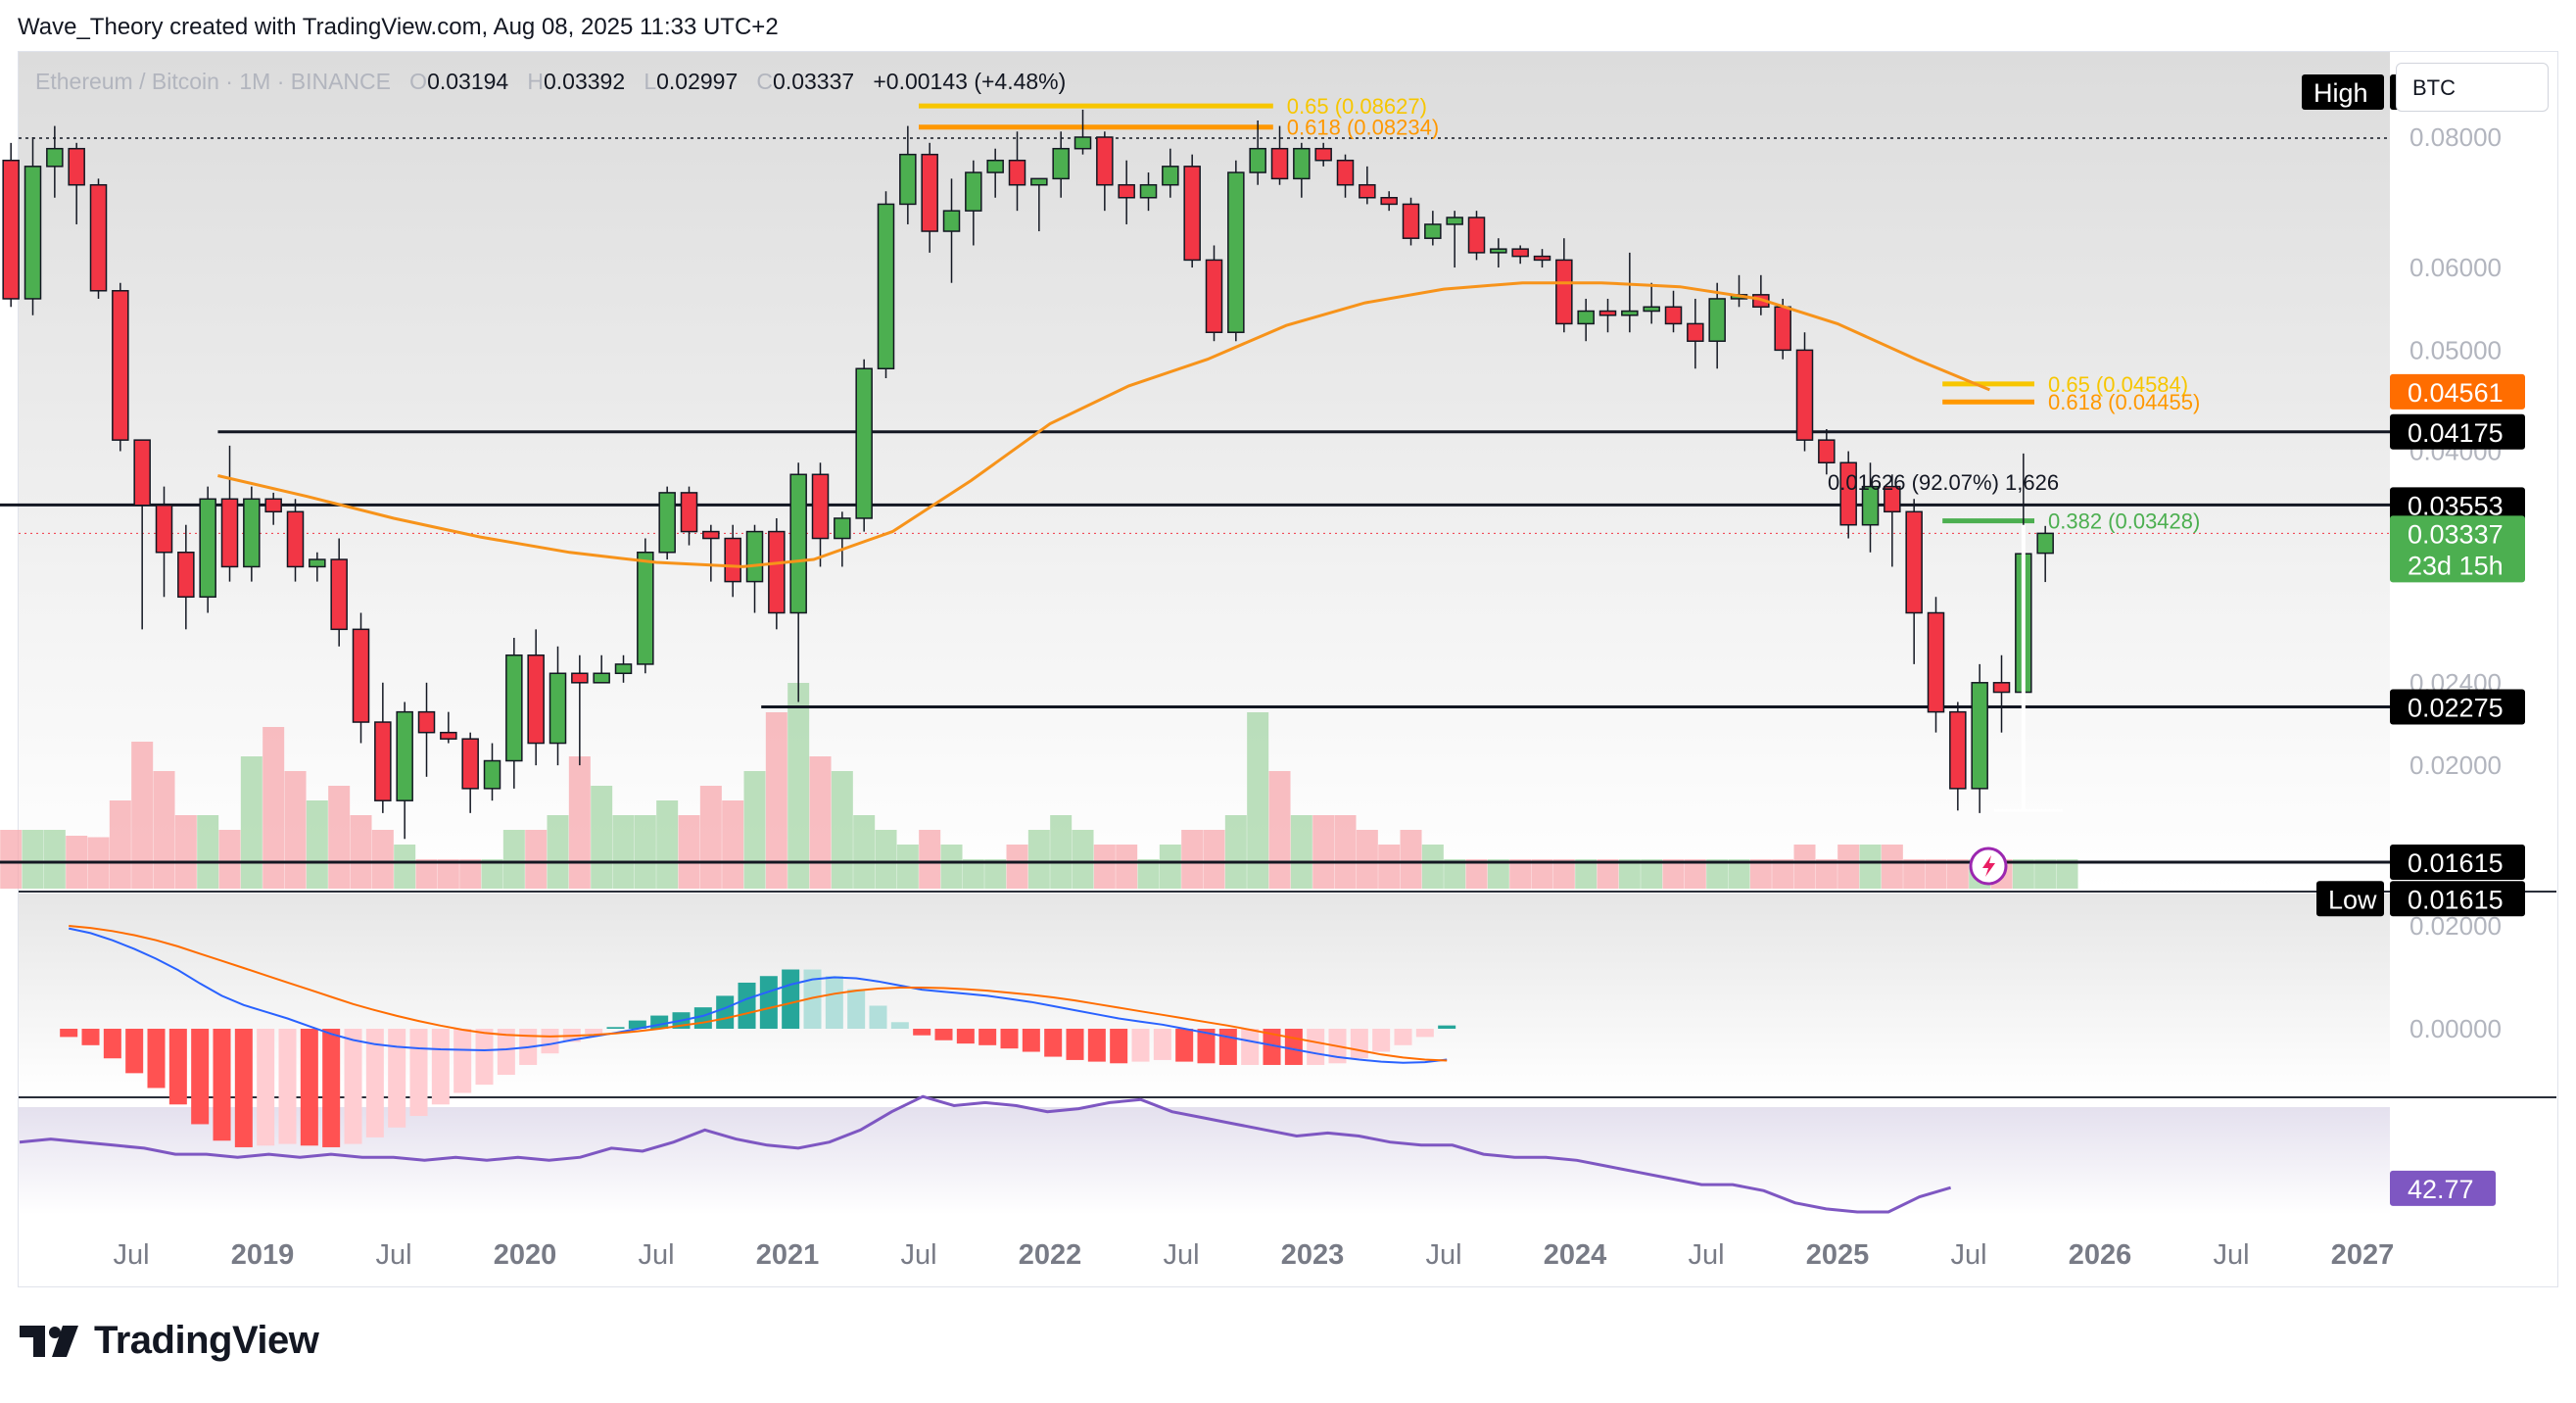  I want to click on side-tag, so click(2343, 92).